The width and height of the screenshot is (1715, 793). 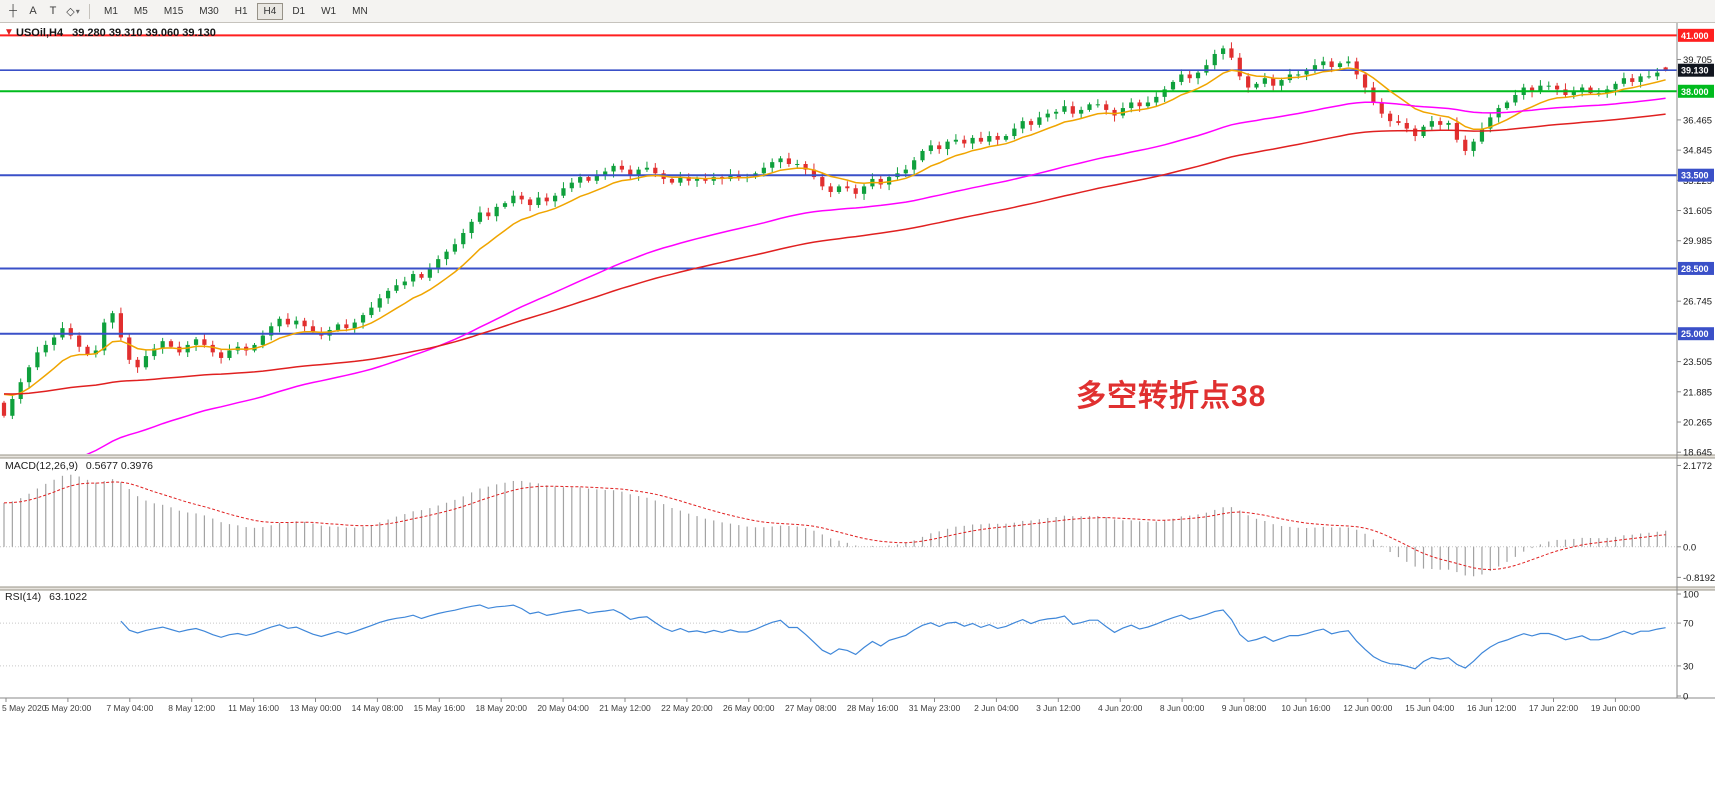 I want to click on rsi-axis-label: 70, so click(x=1688, y=624).